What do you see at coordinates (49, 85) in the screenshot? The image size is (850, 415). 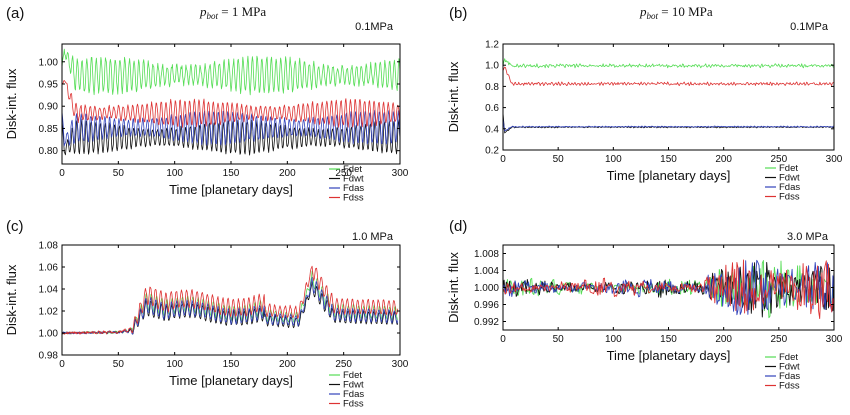 I see `y-tick-label: 0.95` at bounding box center [49, 85].